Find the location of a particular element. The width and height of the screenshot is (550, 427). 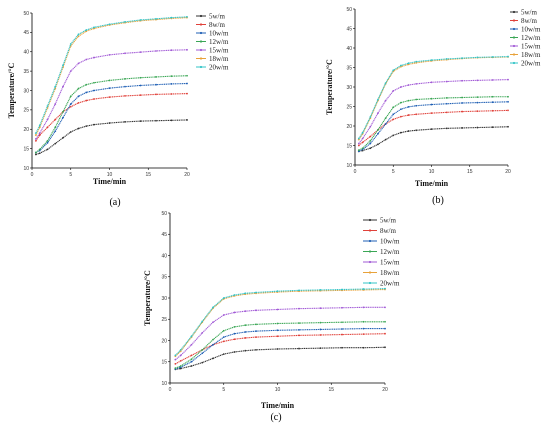

x-tick-label: 0 is located at coordinates (355, 172).